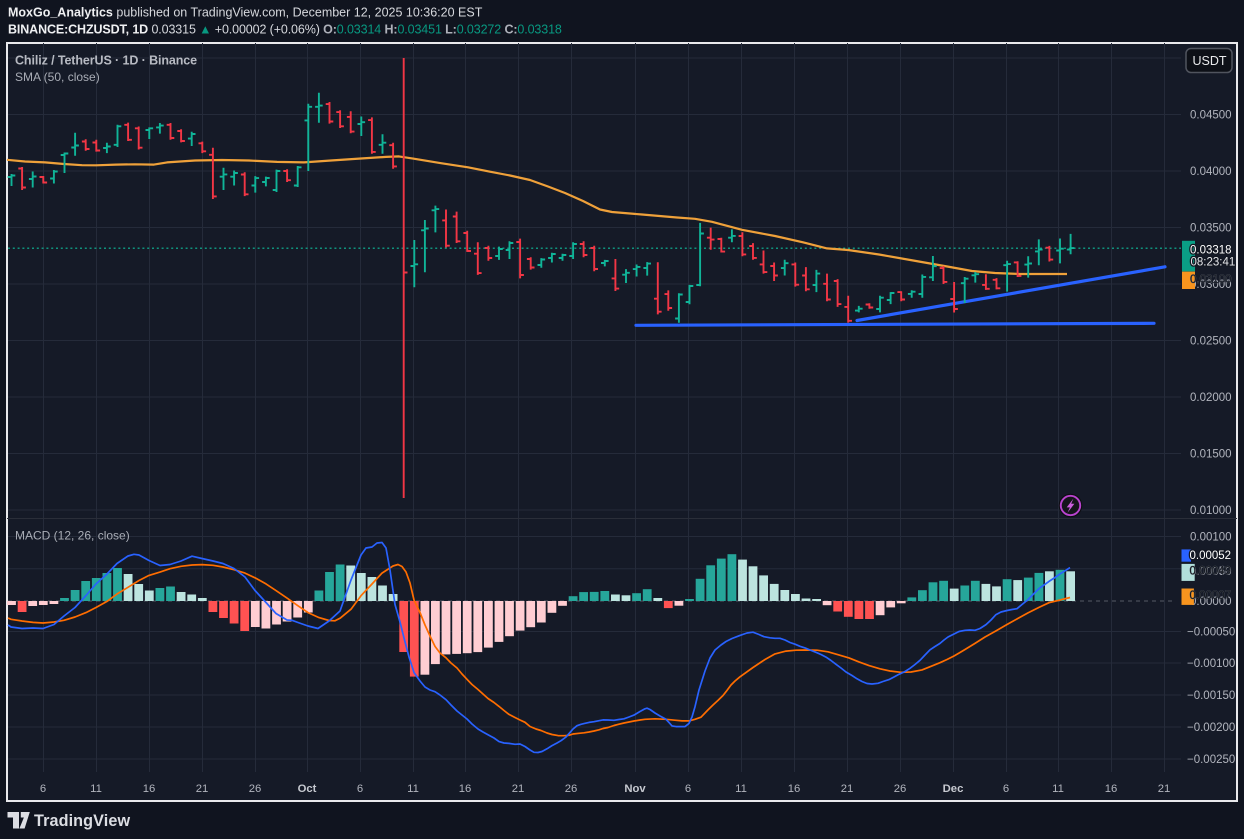 This screenshot has width=1244, height=839. Describe the element at coordinates (1209, 61) in the screenshot. I see `svg-text: USDT` at that location.